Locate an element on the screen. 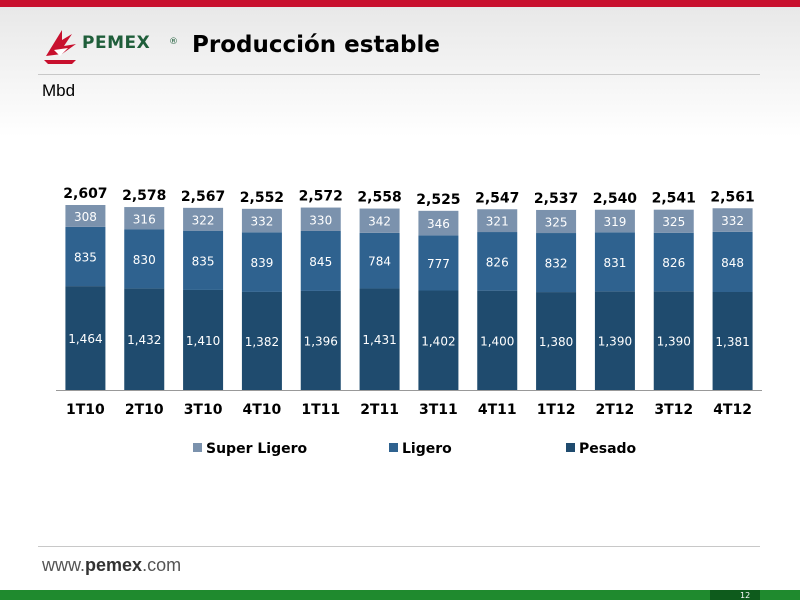 The height and width of the screenshot is (600, 800). bar-value-label: 784 is located at coordinates (379, 262).